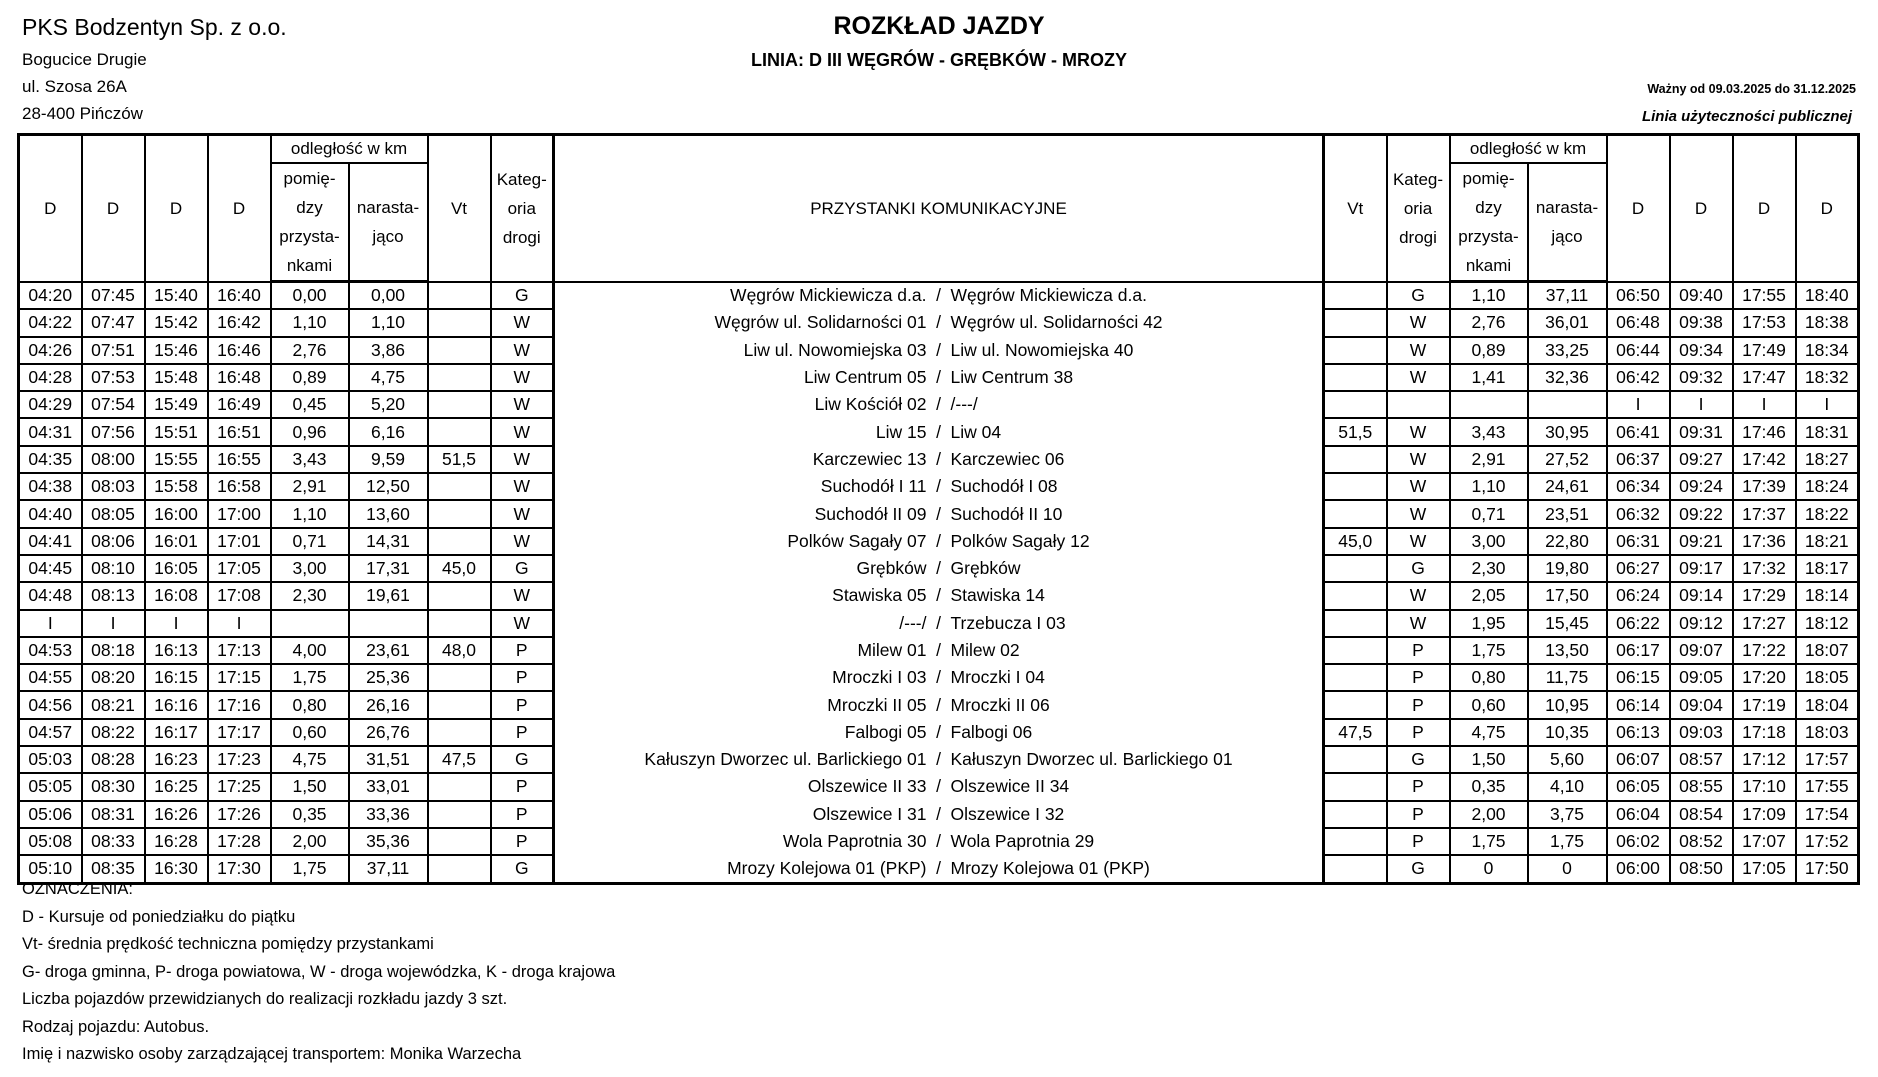  I want to click on return-time: 06:00, so click(1638, 869).